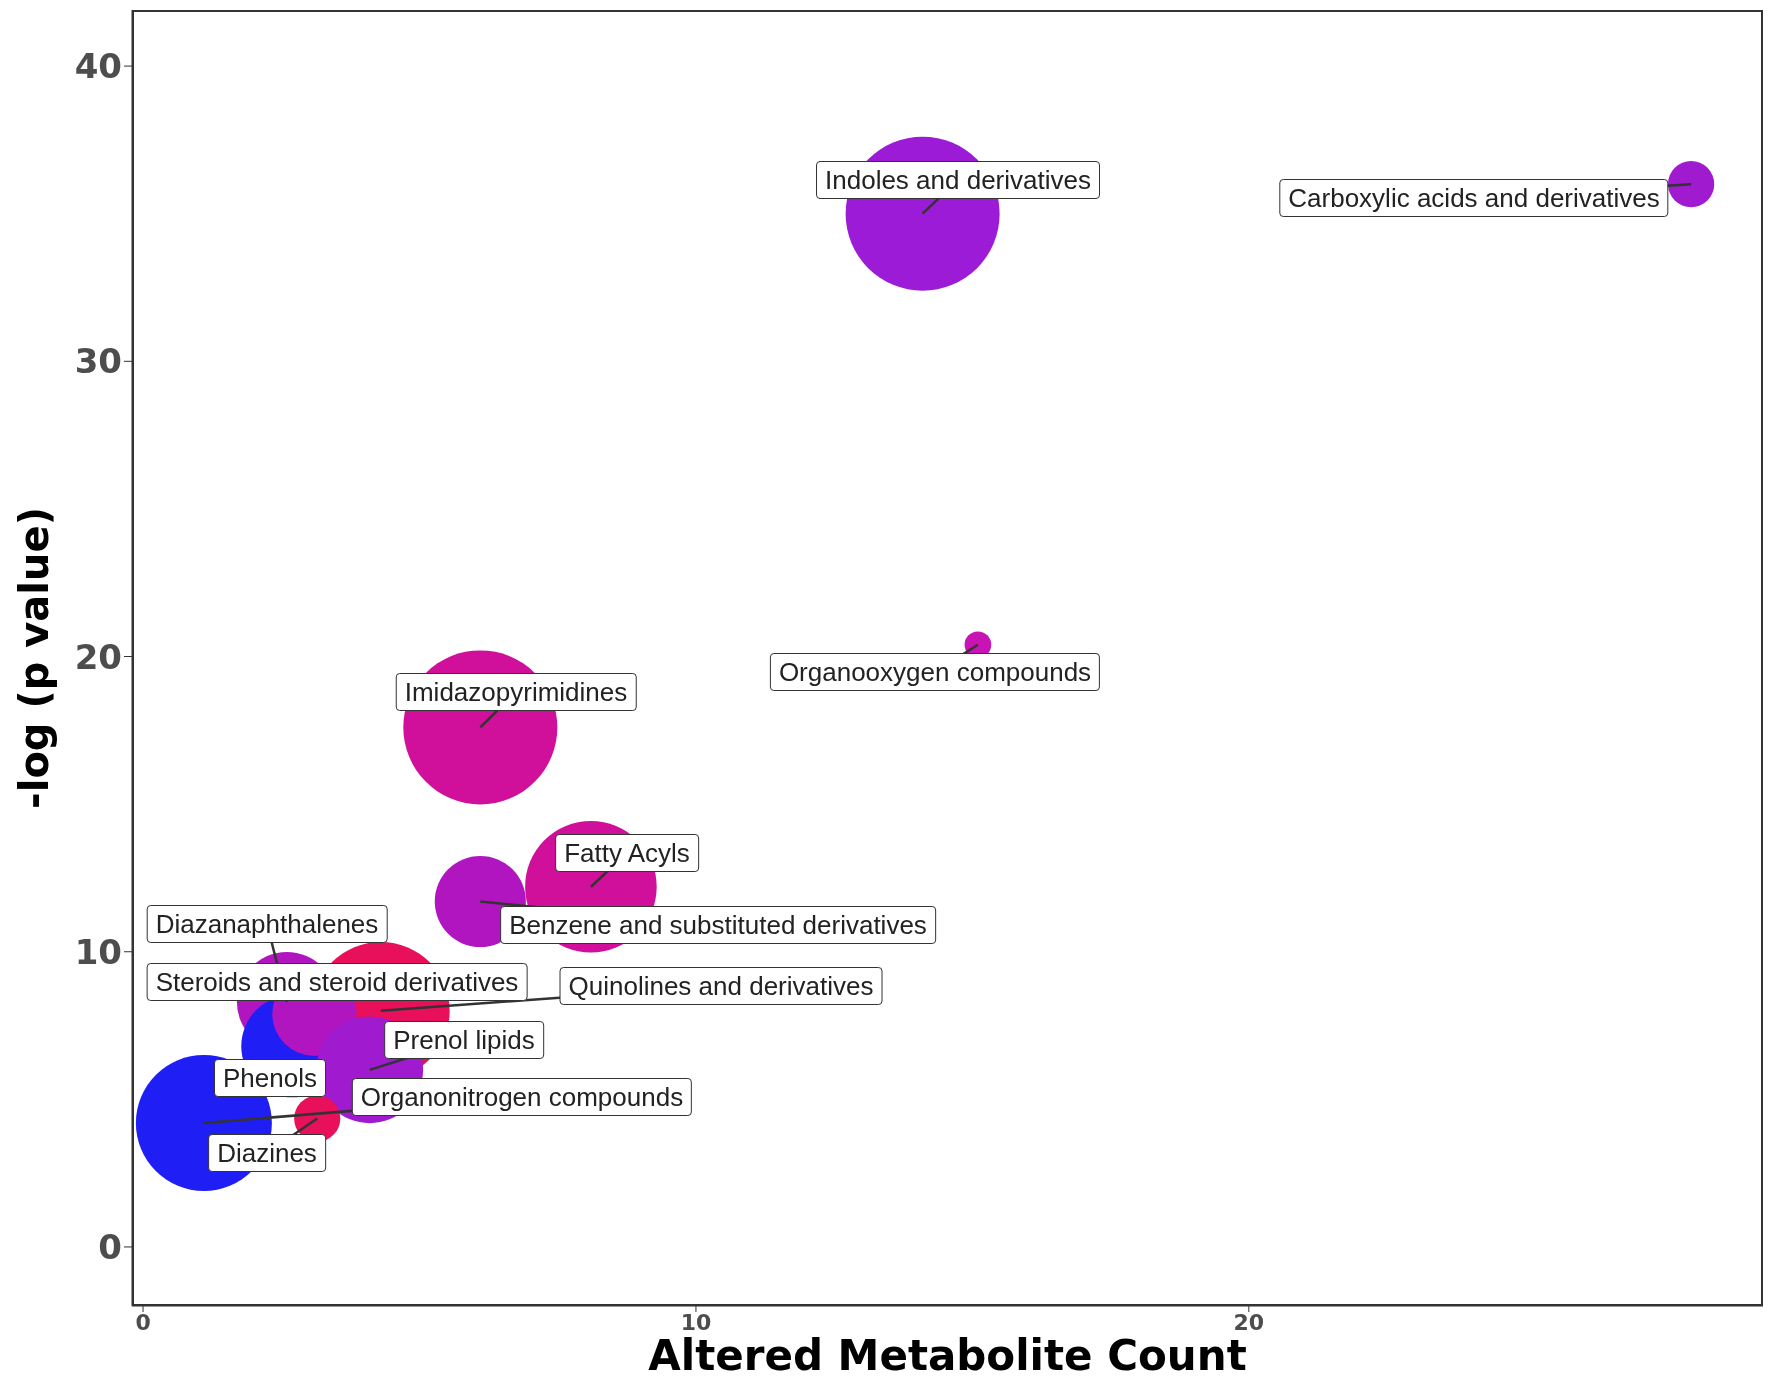  Describe the element at coordinates (935, 672) in the screenshot. I see `series-label: Organooxygen compounds` at that location.